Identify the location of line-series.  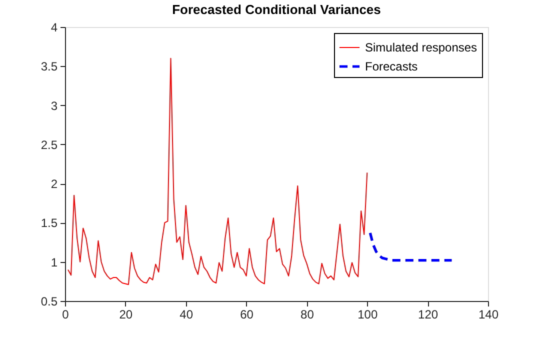
(411, 247).